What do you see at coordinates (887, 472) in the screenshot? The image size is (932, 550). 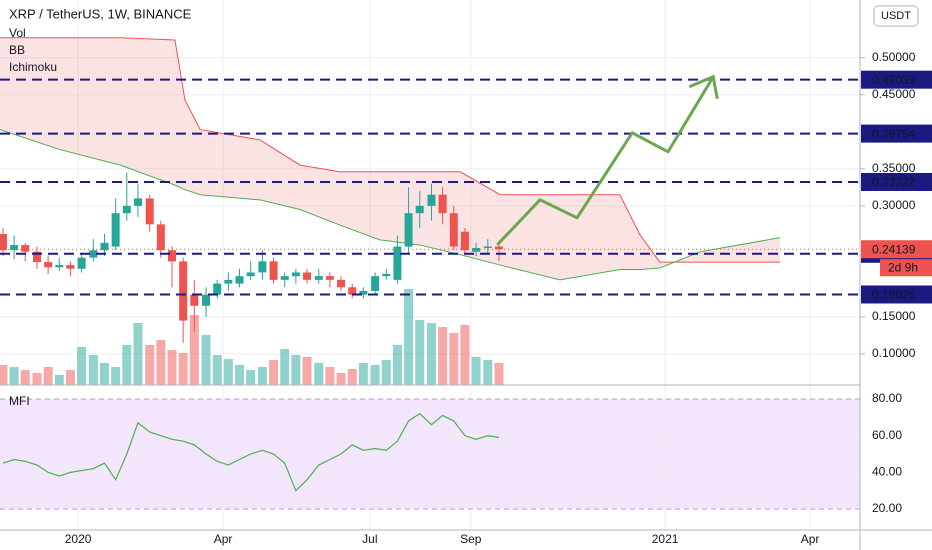 I see `mfi-tick-label: 40.00` at bounding box center [887, 472].